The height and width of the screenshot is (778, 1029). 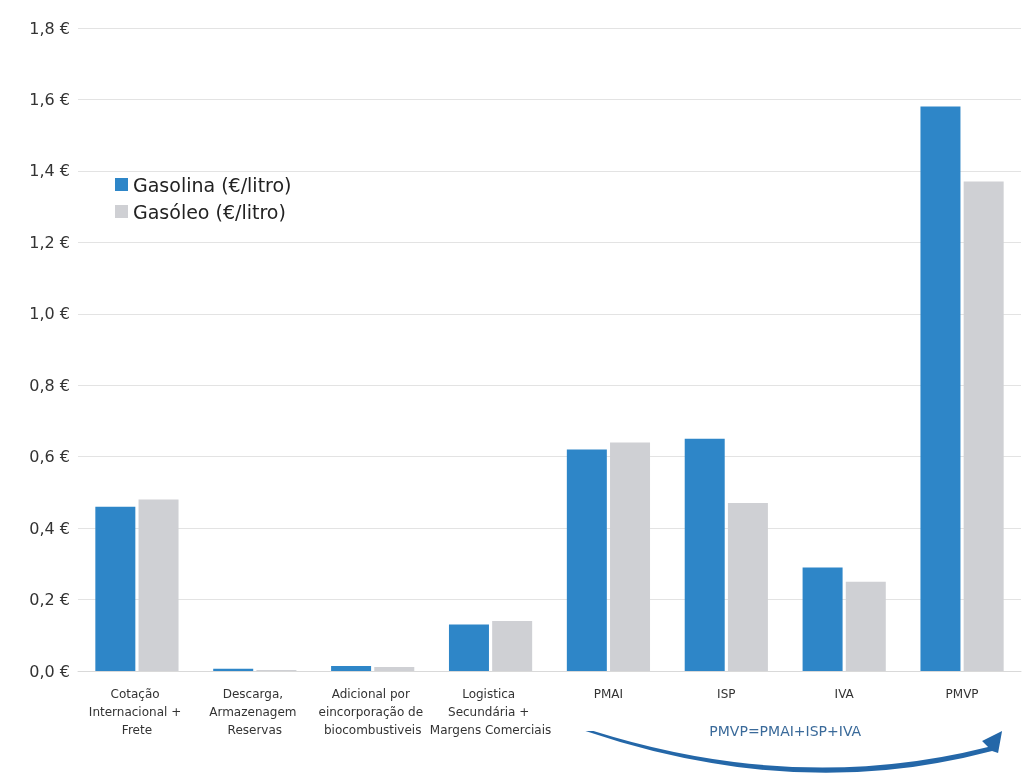 I want to click on x-tick-label: Descarga, Armazenagem Reservas, so click(x=255, y=712).